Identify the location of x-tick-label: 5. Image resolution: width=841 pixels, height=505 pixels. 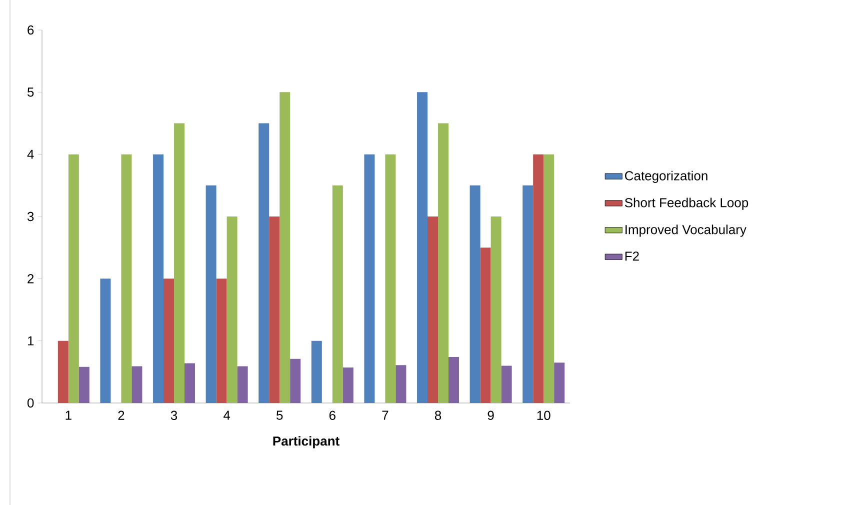
(279, 415).